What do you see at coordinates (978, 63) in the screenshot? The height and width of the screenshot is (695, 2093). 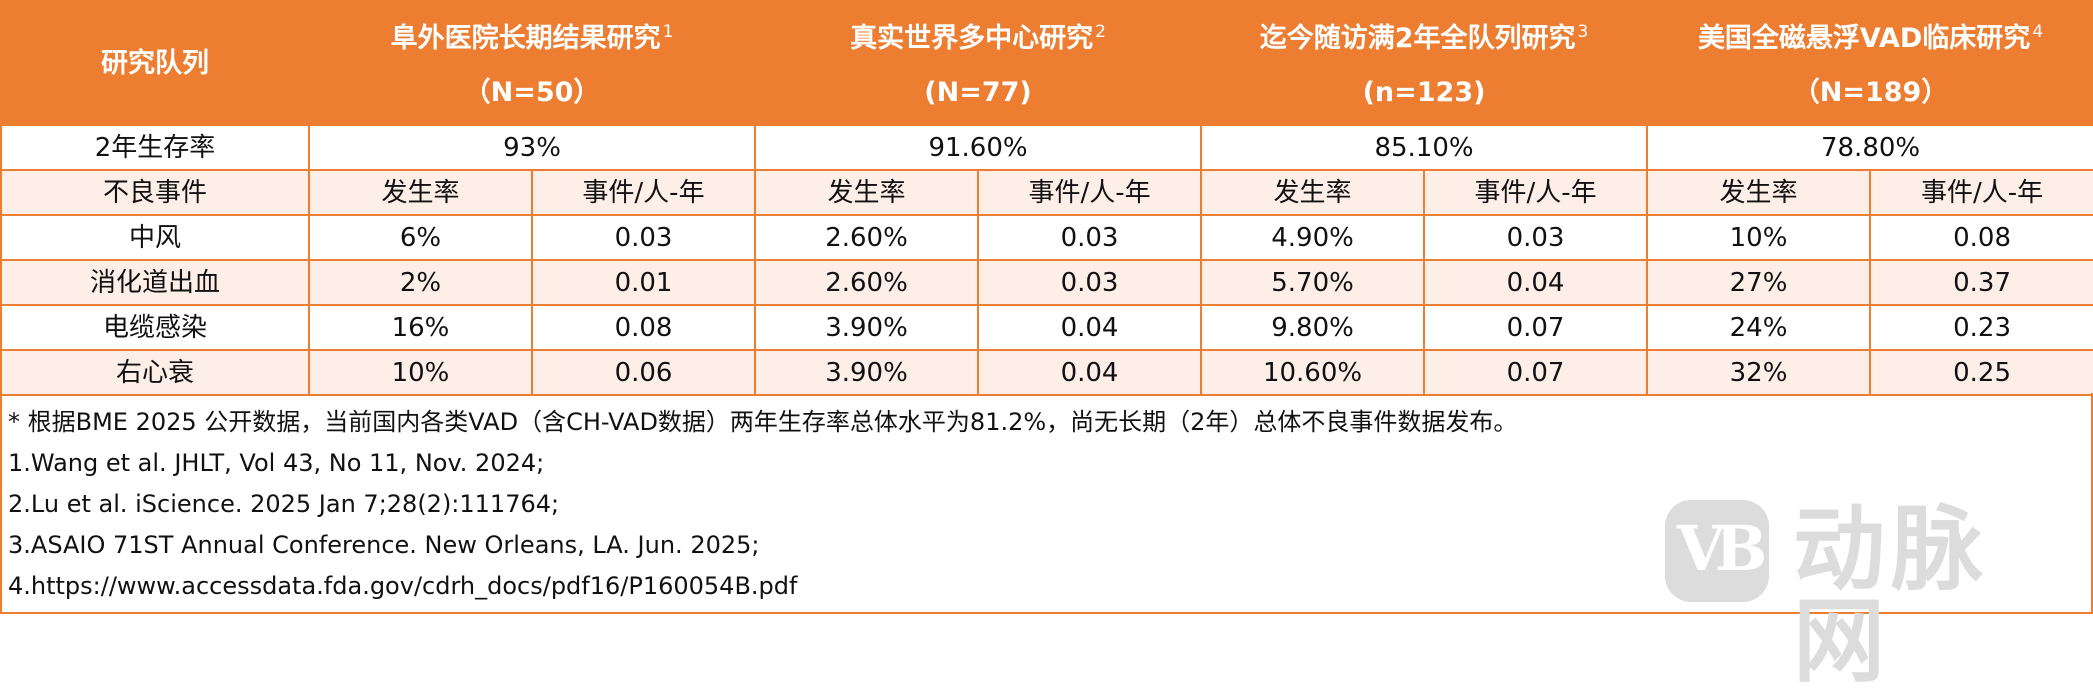 I see `study-header-2: 真实世界多中心研究 2 (N=77)` at bounding box center [978, 63].